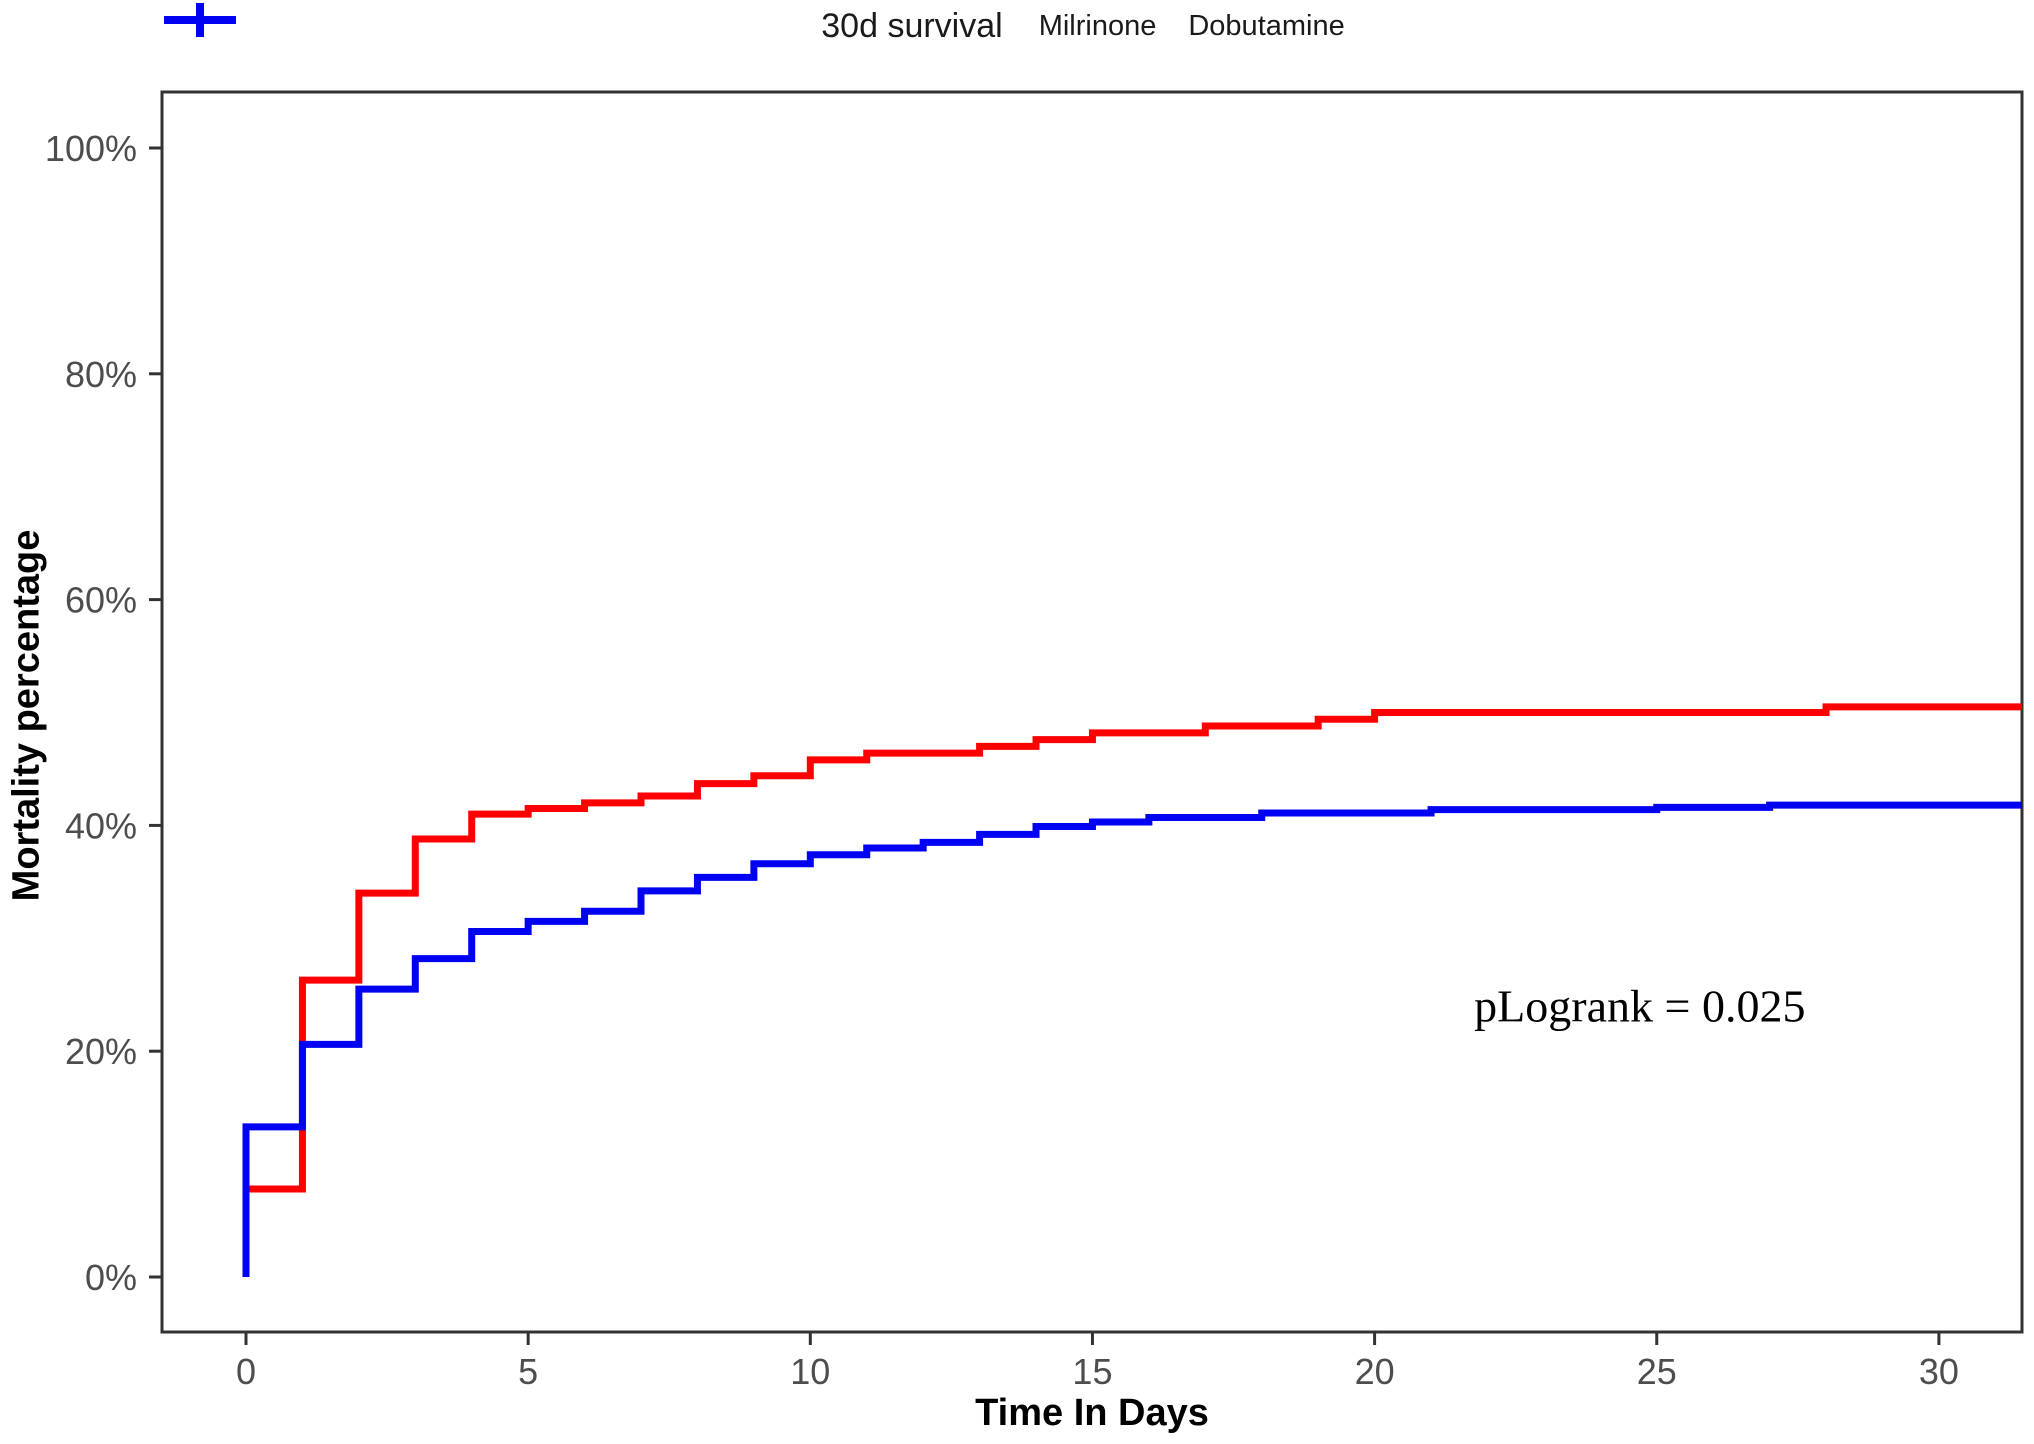 The height and width of the screenshot is (1444, 2034). What do you see at coordinates (810, 1371) in the screenshot?
I see `x-tick-label: 10` at bounding box center [810, 1371].